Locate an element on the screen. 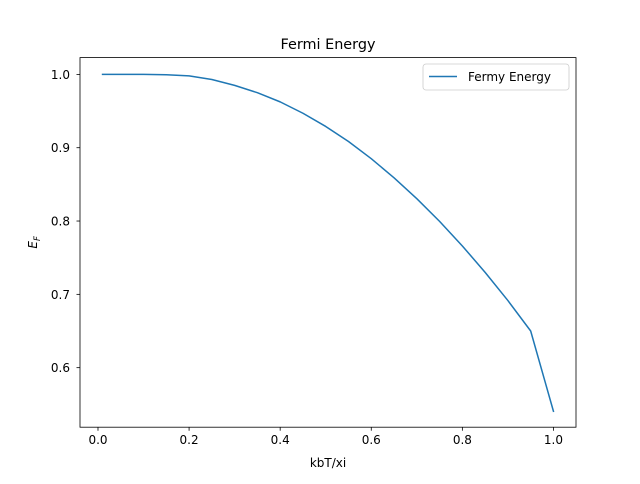 This screenshot has height=484, width=640. y-tick-label: 0.8 is located at coordinates (60, 222).